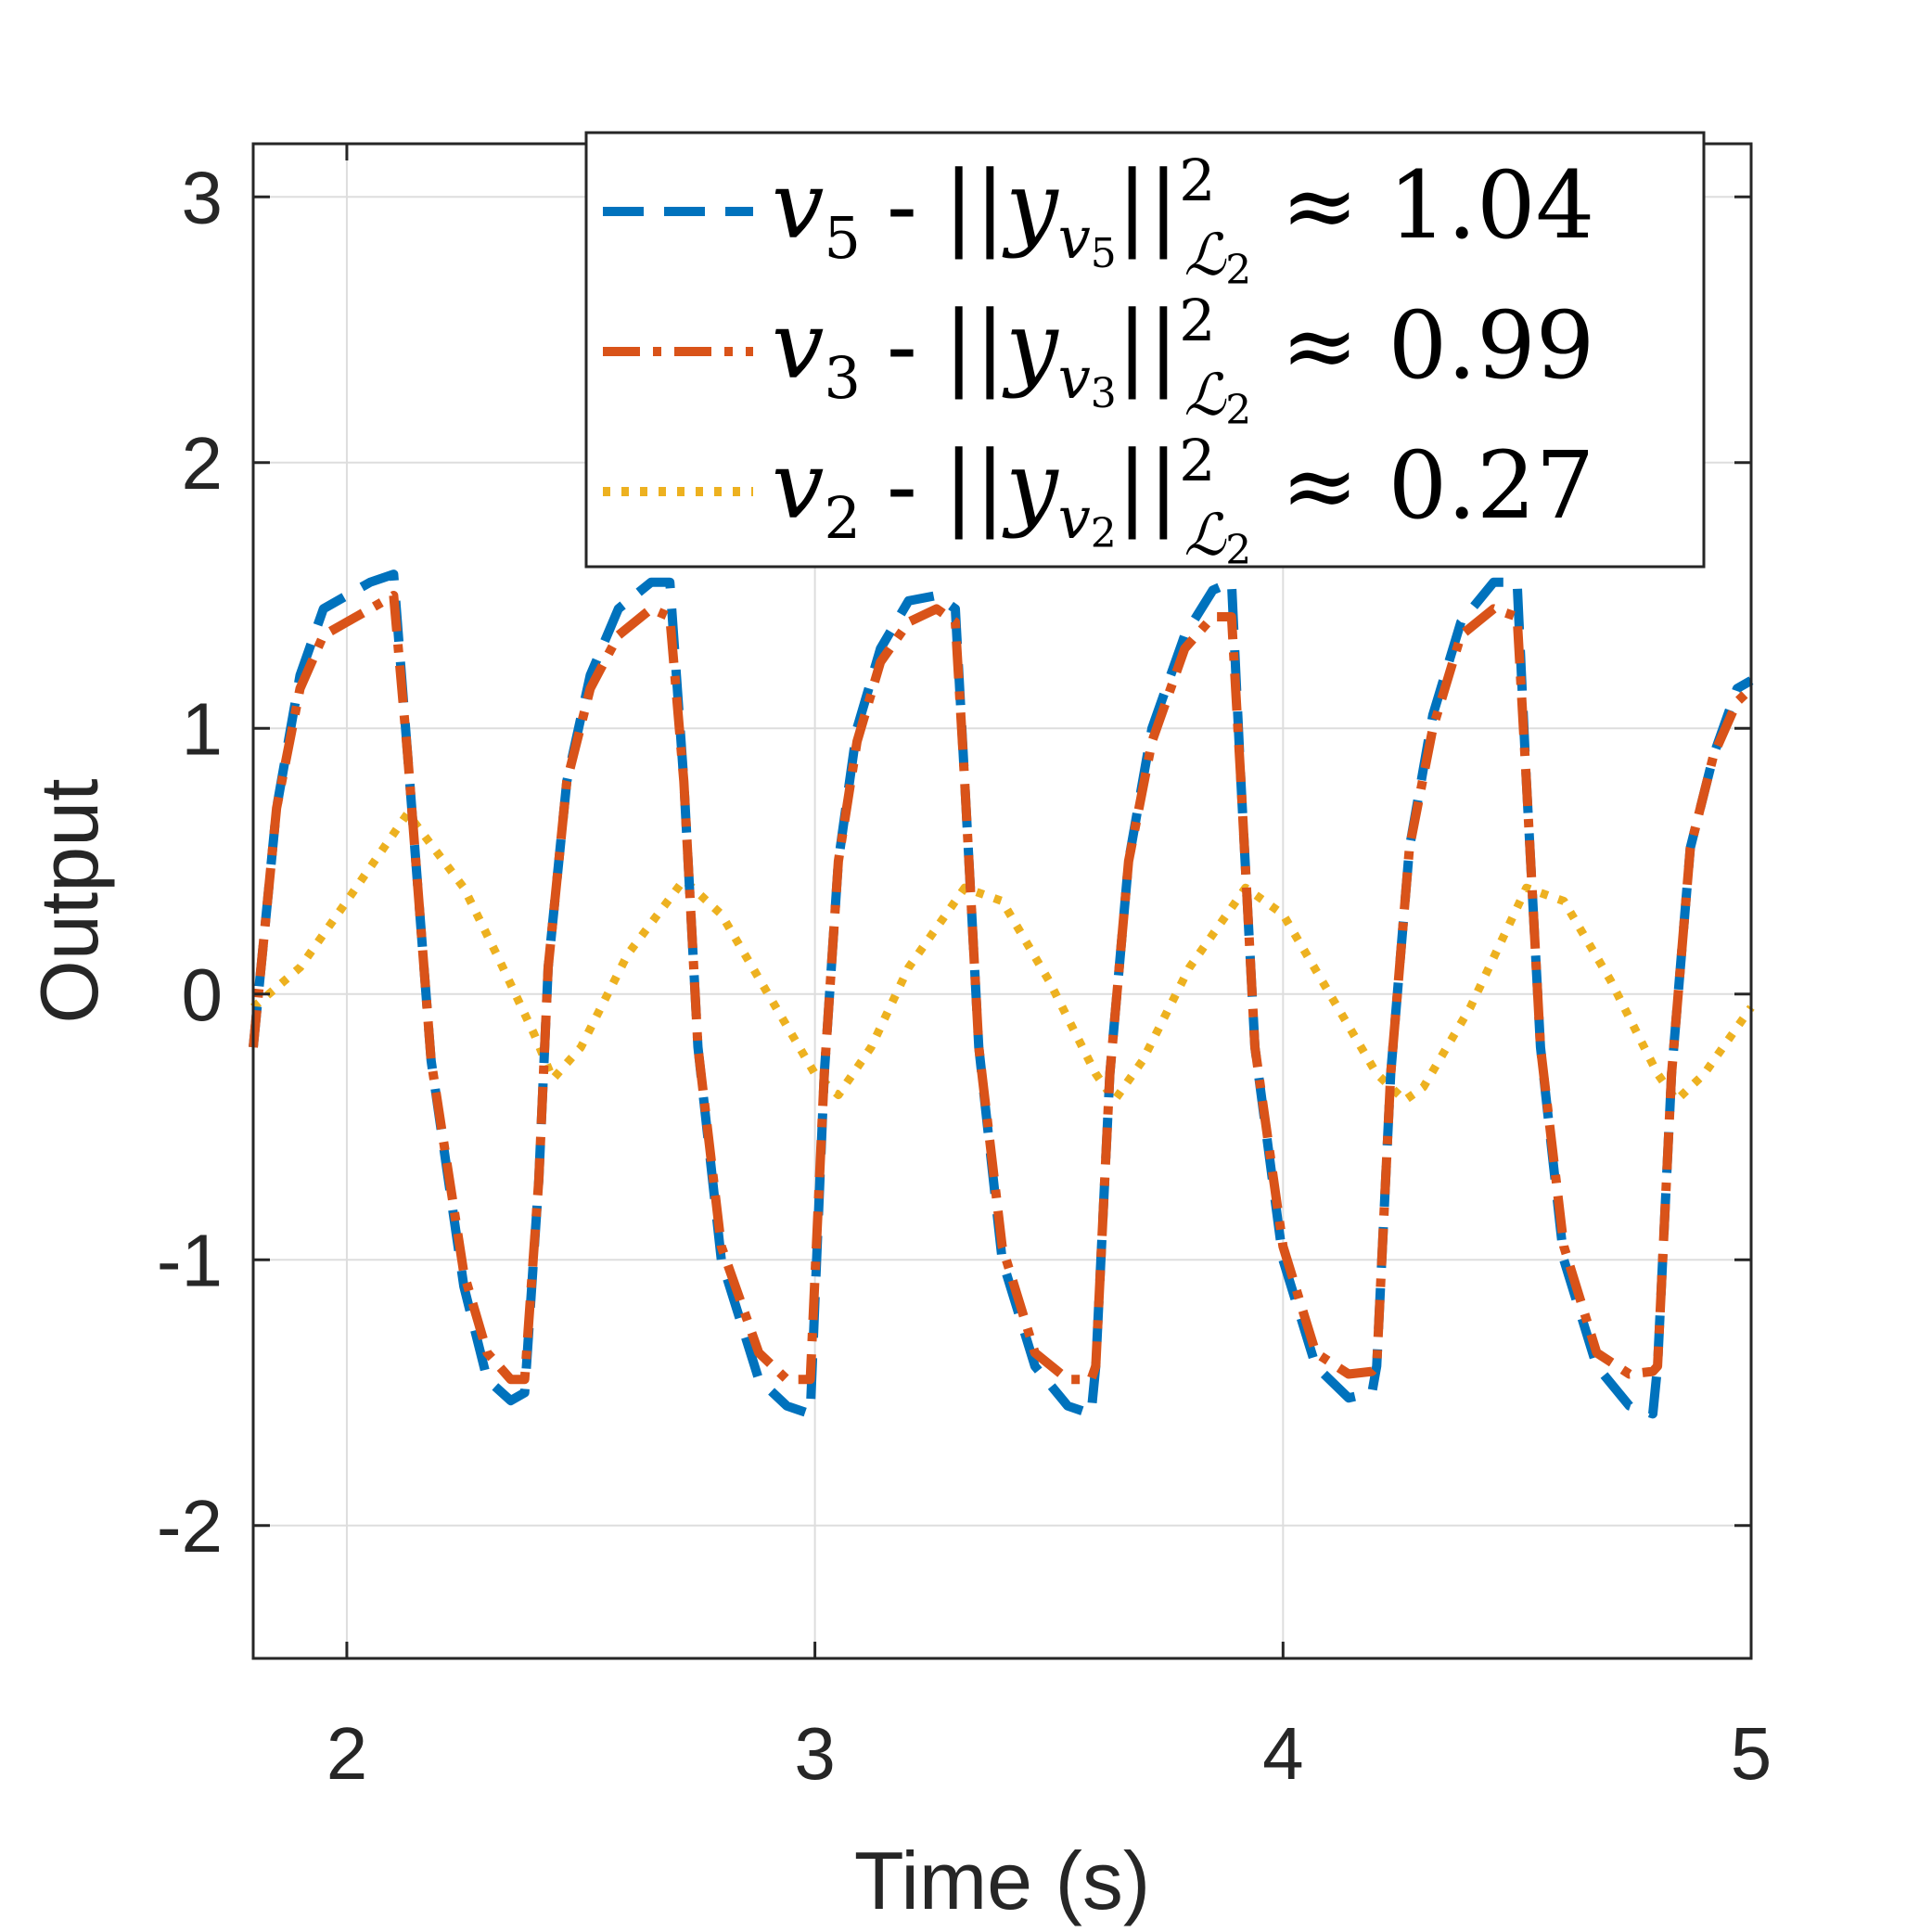 The height and width of the screenshot is (1932, 1932). What do you see at coordinates (1183, 500) in the screenshot?
I see `legend-label-v2: v2 - ||yv2||2 ℒ2 ≈ 0.27` at bounding box center [1183, 500].